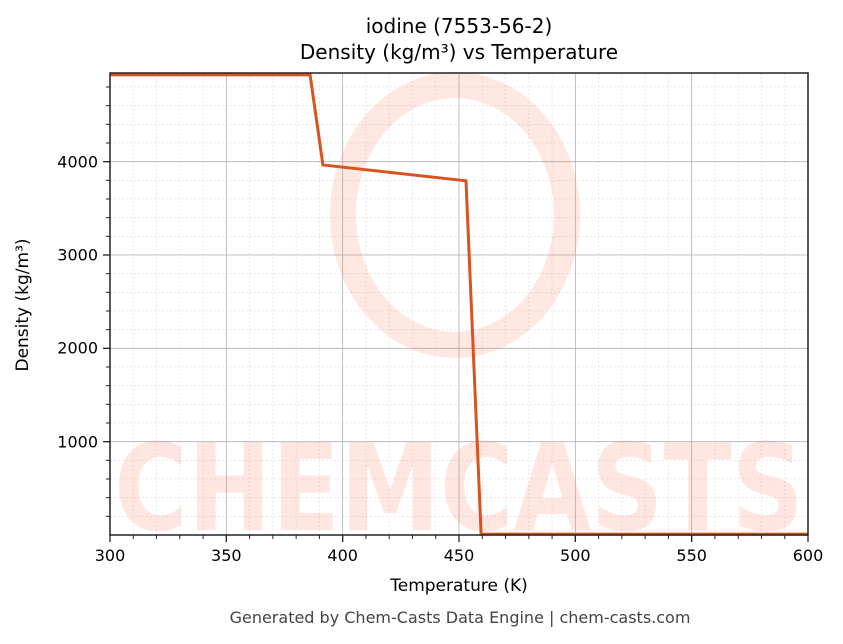 This screenshot has height=644, width=843. What do you see at coordinates (77, 162) in the screenshot?
I see `y-tick-label: 4000` at bounding box center [77, 162].